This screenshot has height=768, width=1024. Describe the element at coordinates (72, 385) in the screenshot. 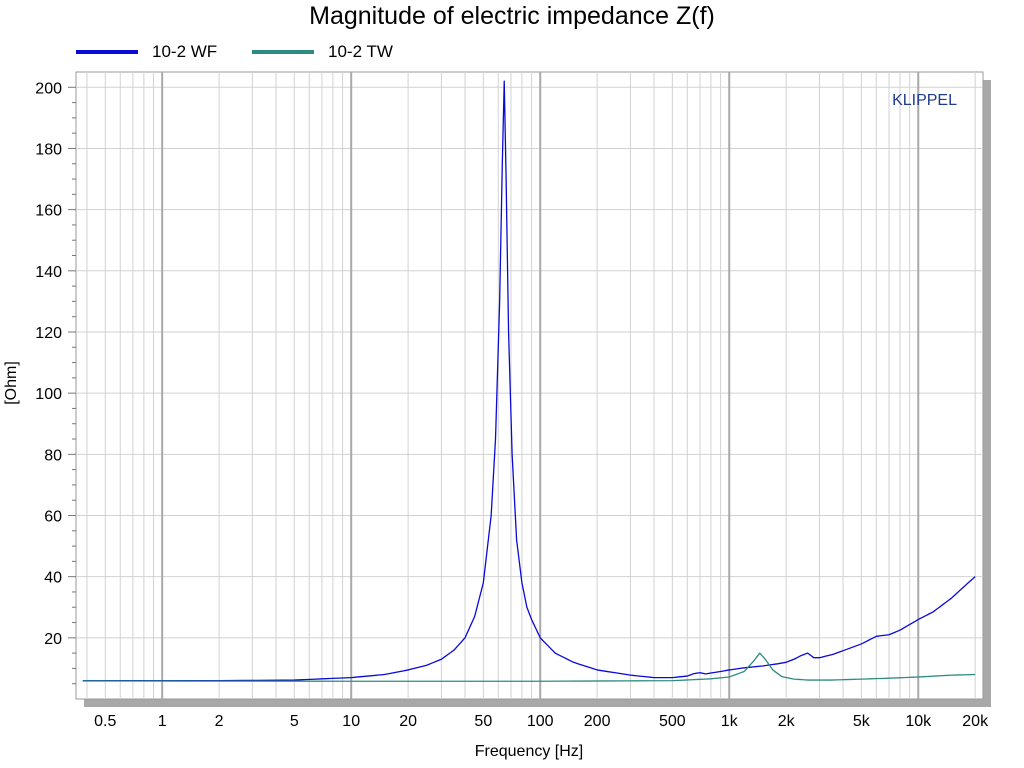

I see `y-minor-ticks` at that location.